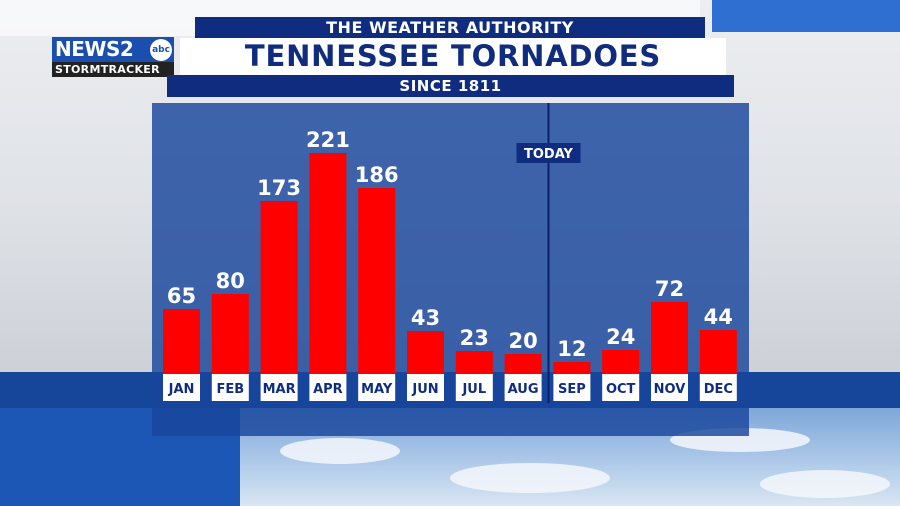 The image size is (900, 506). I want to click on bar-apr, so click(328, 263).